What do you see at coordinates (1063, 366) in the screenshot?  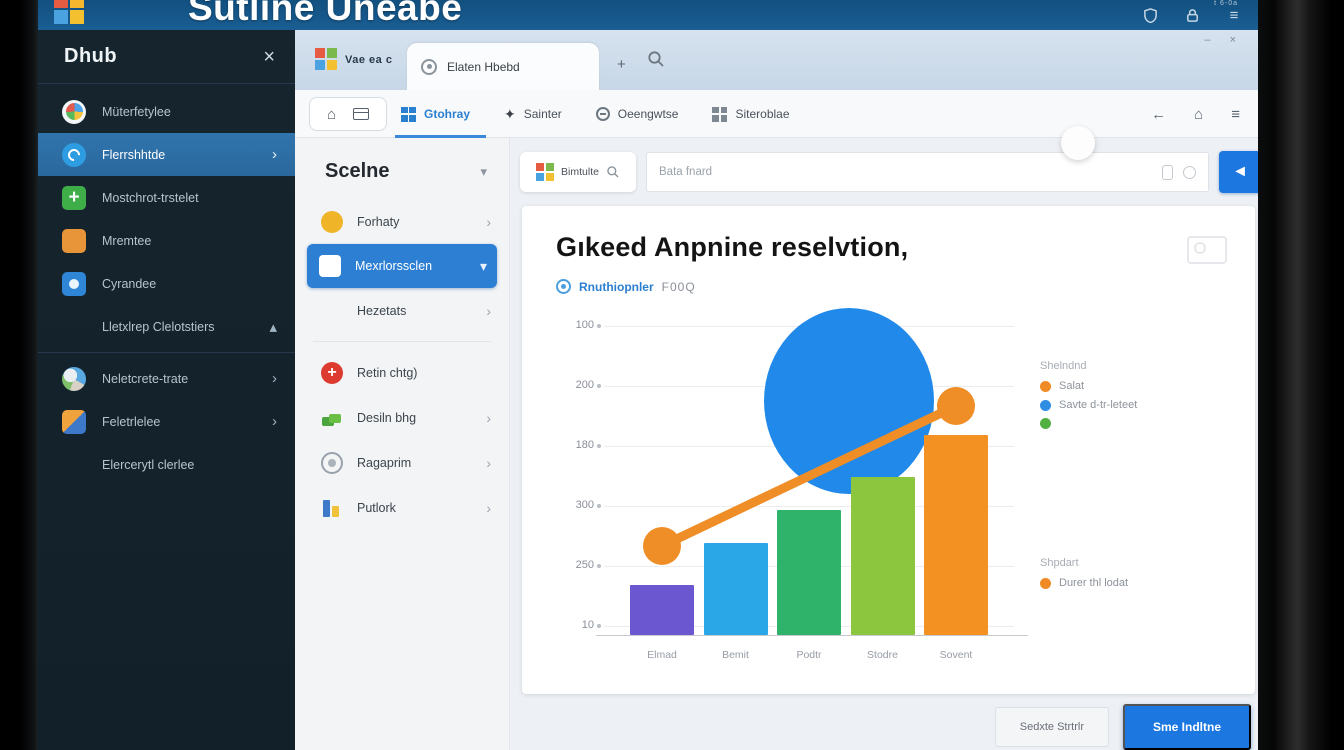 I see `legend-title: Shelndnd` at bounding box center [1063, 366].